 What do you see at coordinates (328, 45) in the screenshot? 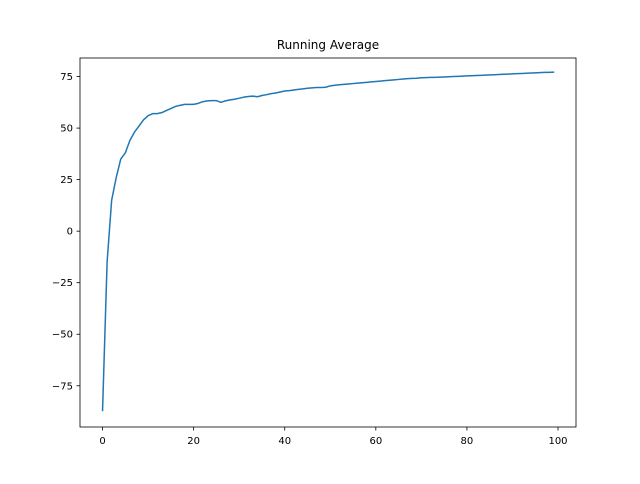
I see `chart-title: Running Average` at bounding box center [328, 45].